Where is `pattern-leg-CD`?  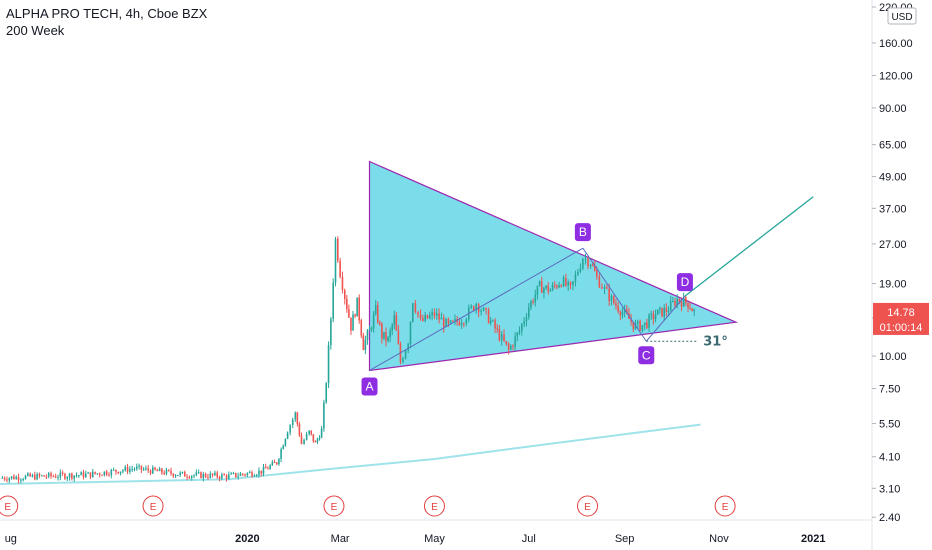 pattern-leg-CD is located at coordinates (665, 318).